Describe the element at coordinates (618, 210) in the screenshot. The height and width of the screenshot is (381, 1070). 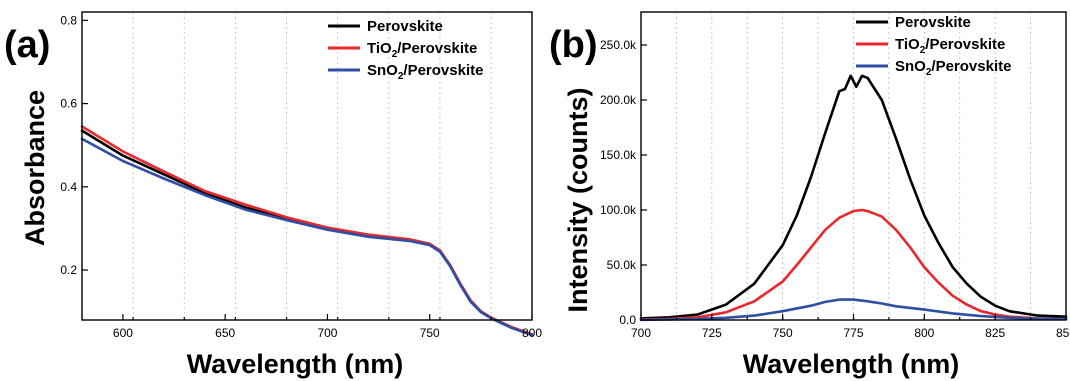
I see `y-tick-label: 100.0k` at that location.